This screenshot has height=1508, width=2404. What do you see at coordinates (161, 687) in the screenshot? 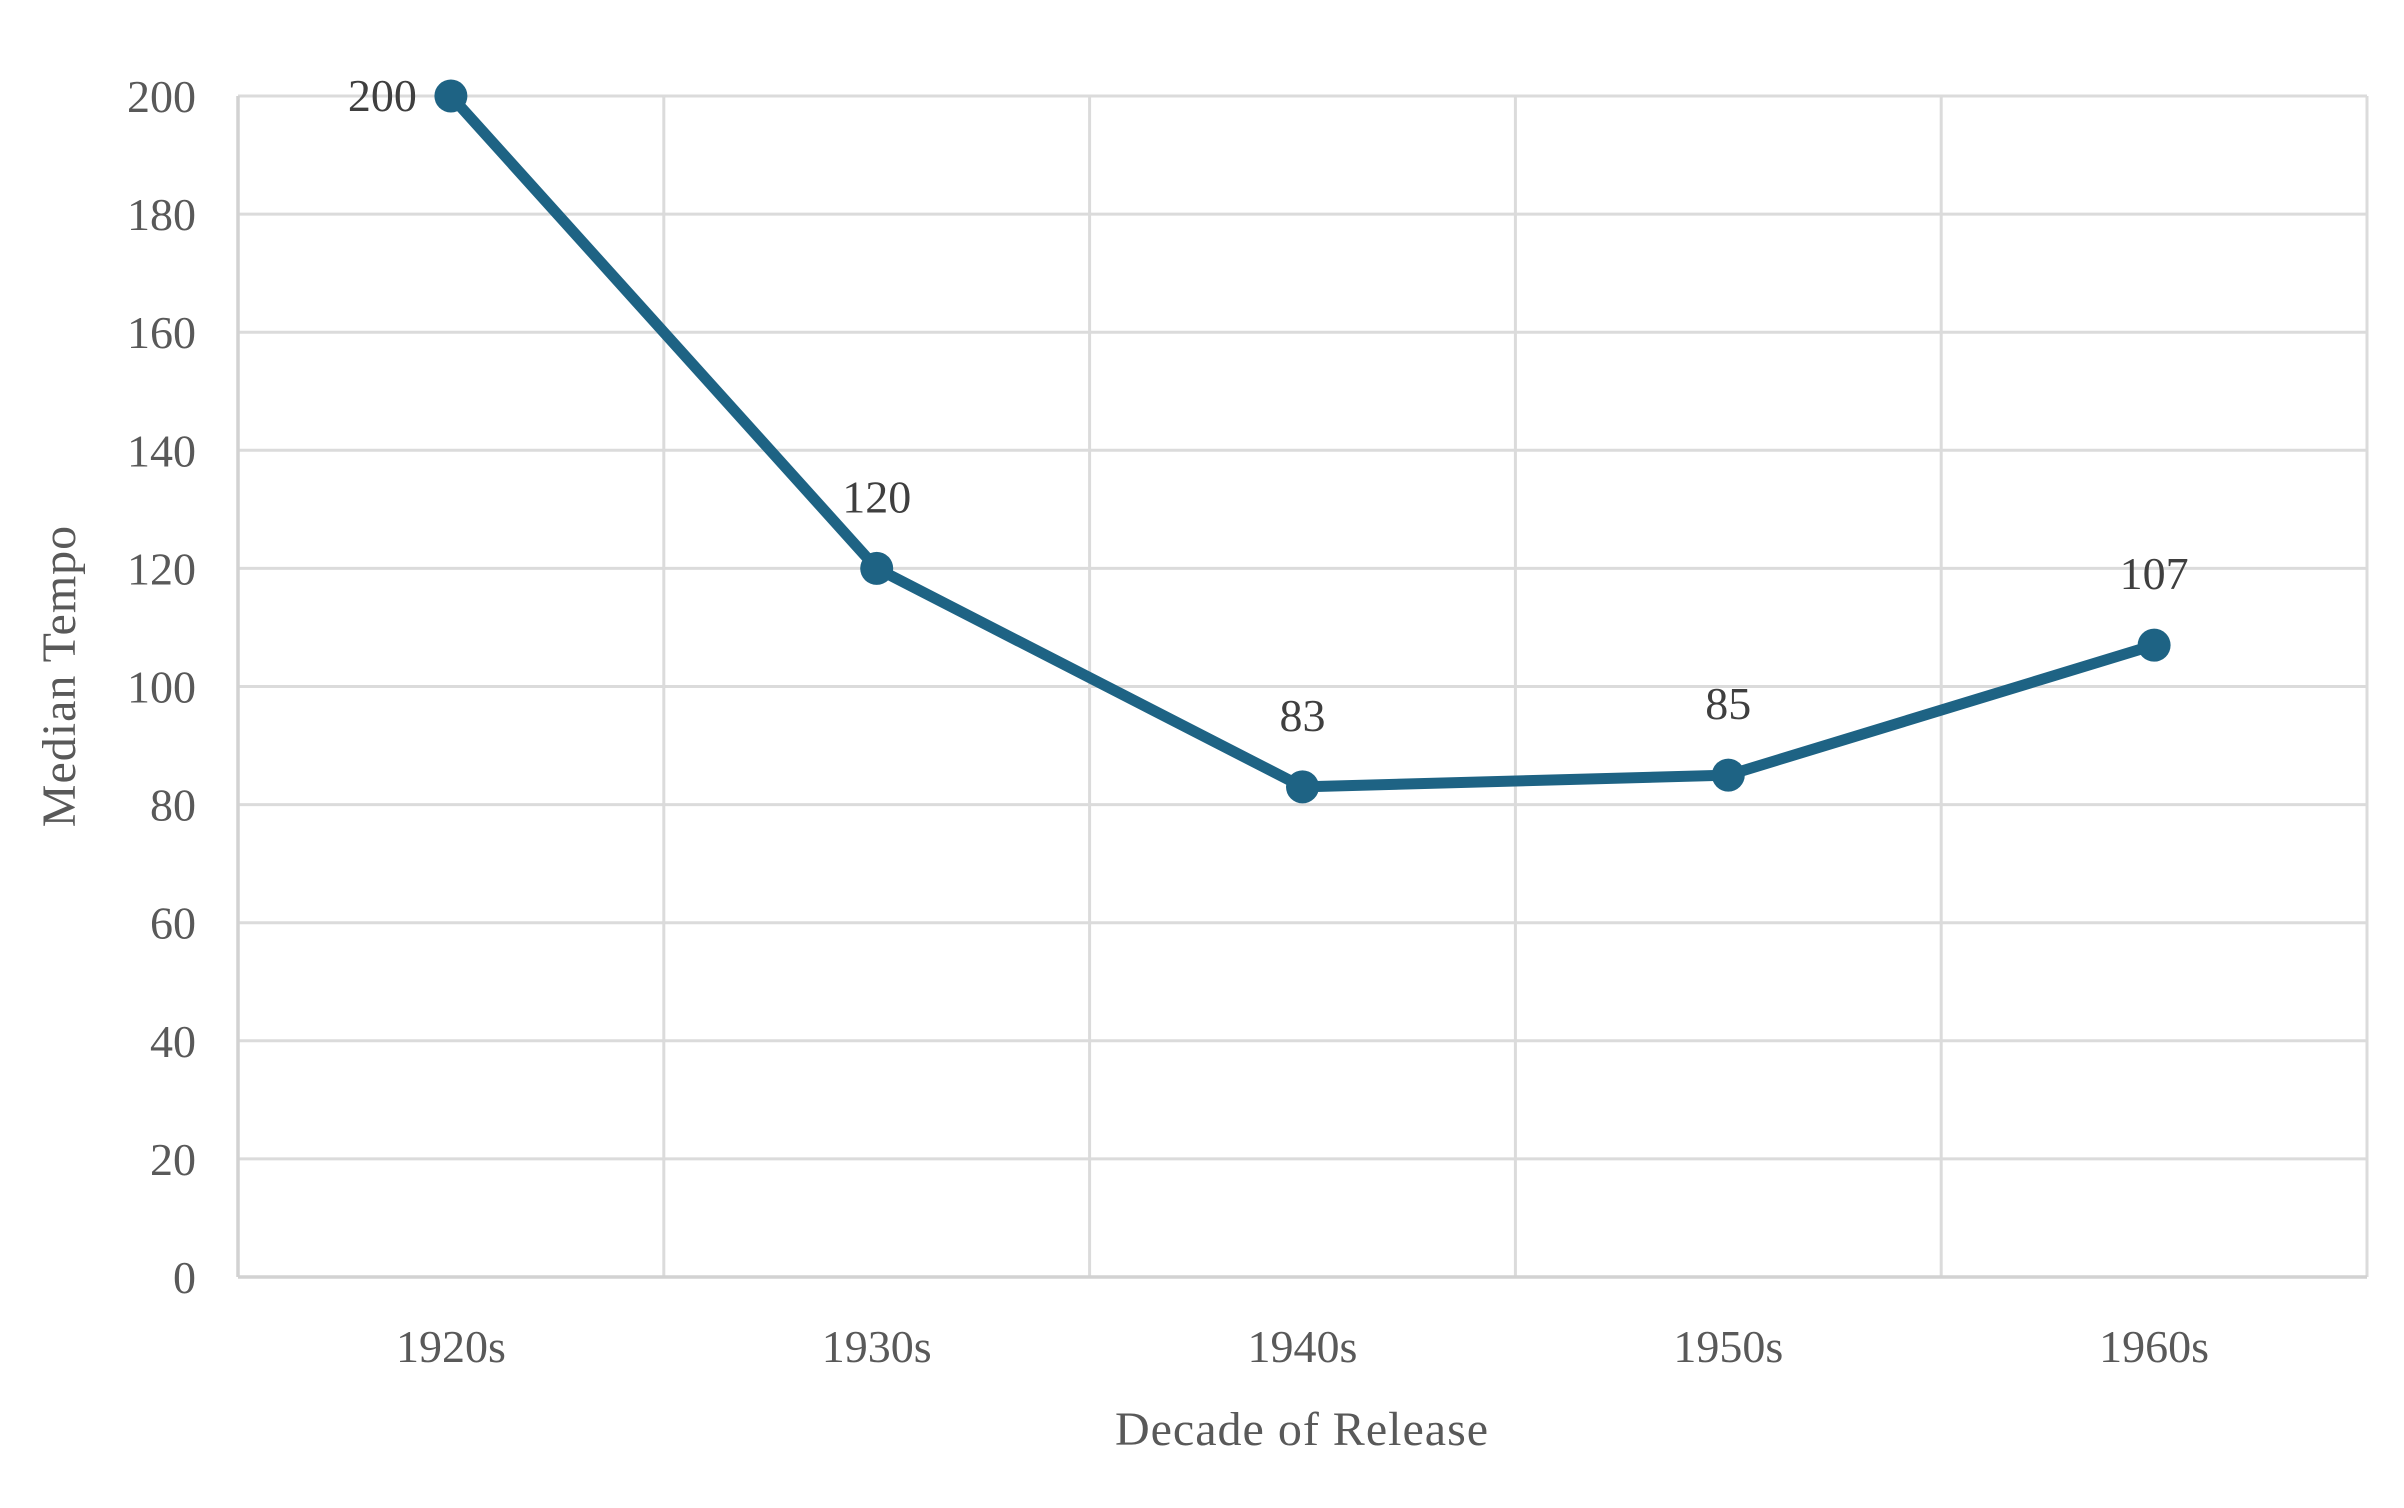
I see `y-tick-label-100: 100` at bounding box center [161, 687].